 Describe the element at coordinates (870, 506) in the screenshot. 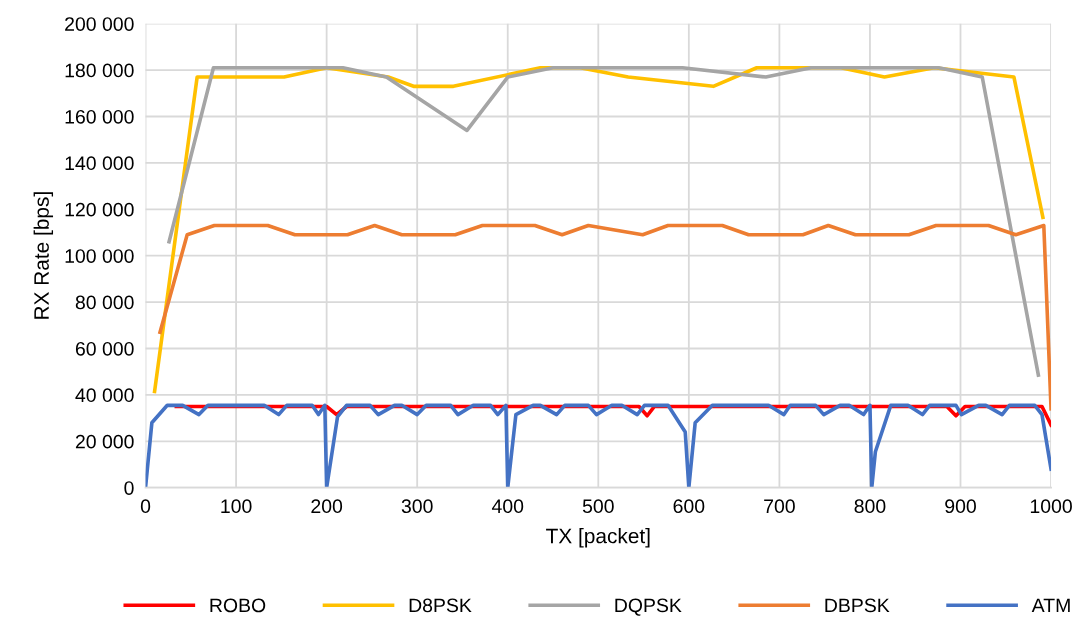

I see `x-tick-label: 800` at that location.